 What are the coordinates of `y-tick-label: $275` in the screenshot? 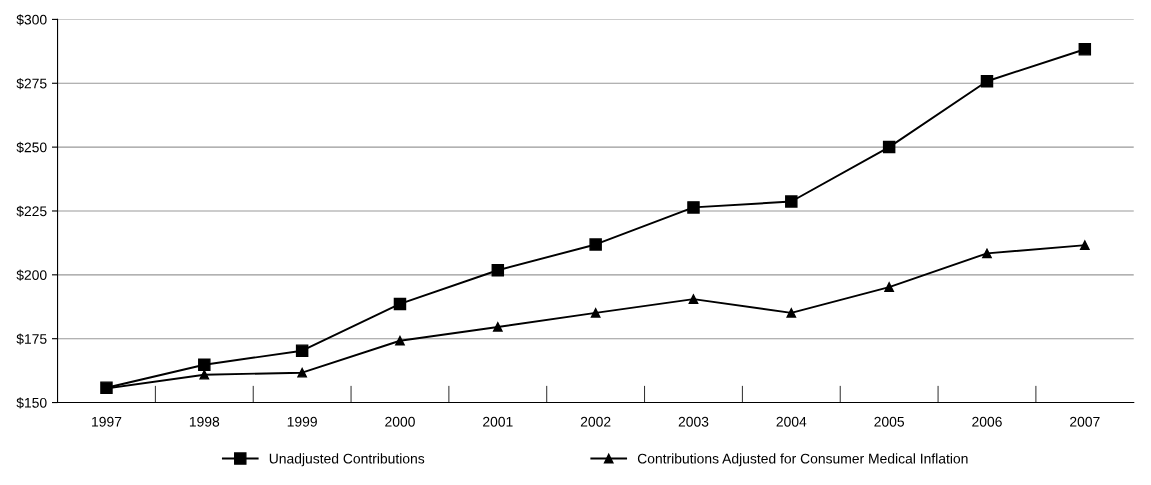 It's located at (31, 84).